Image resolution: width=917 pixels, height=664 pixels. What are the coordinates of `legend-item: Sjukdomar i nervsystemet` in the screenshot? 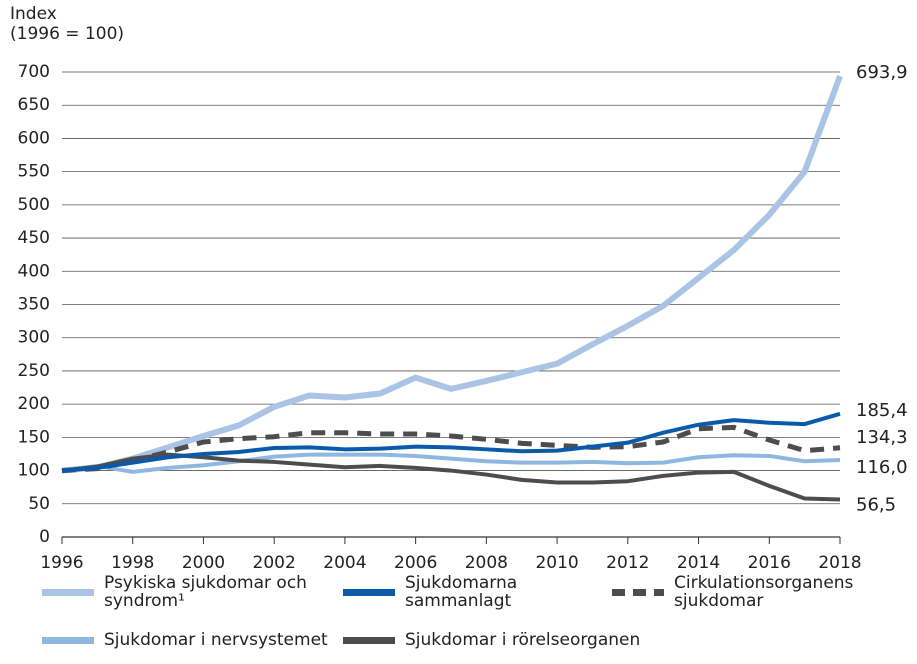 It's located at (223, 640).